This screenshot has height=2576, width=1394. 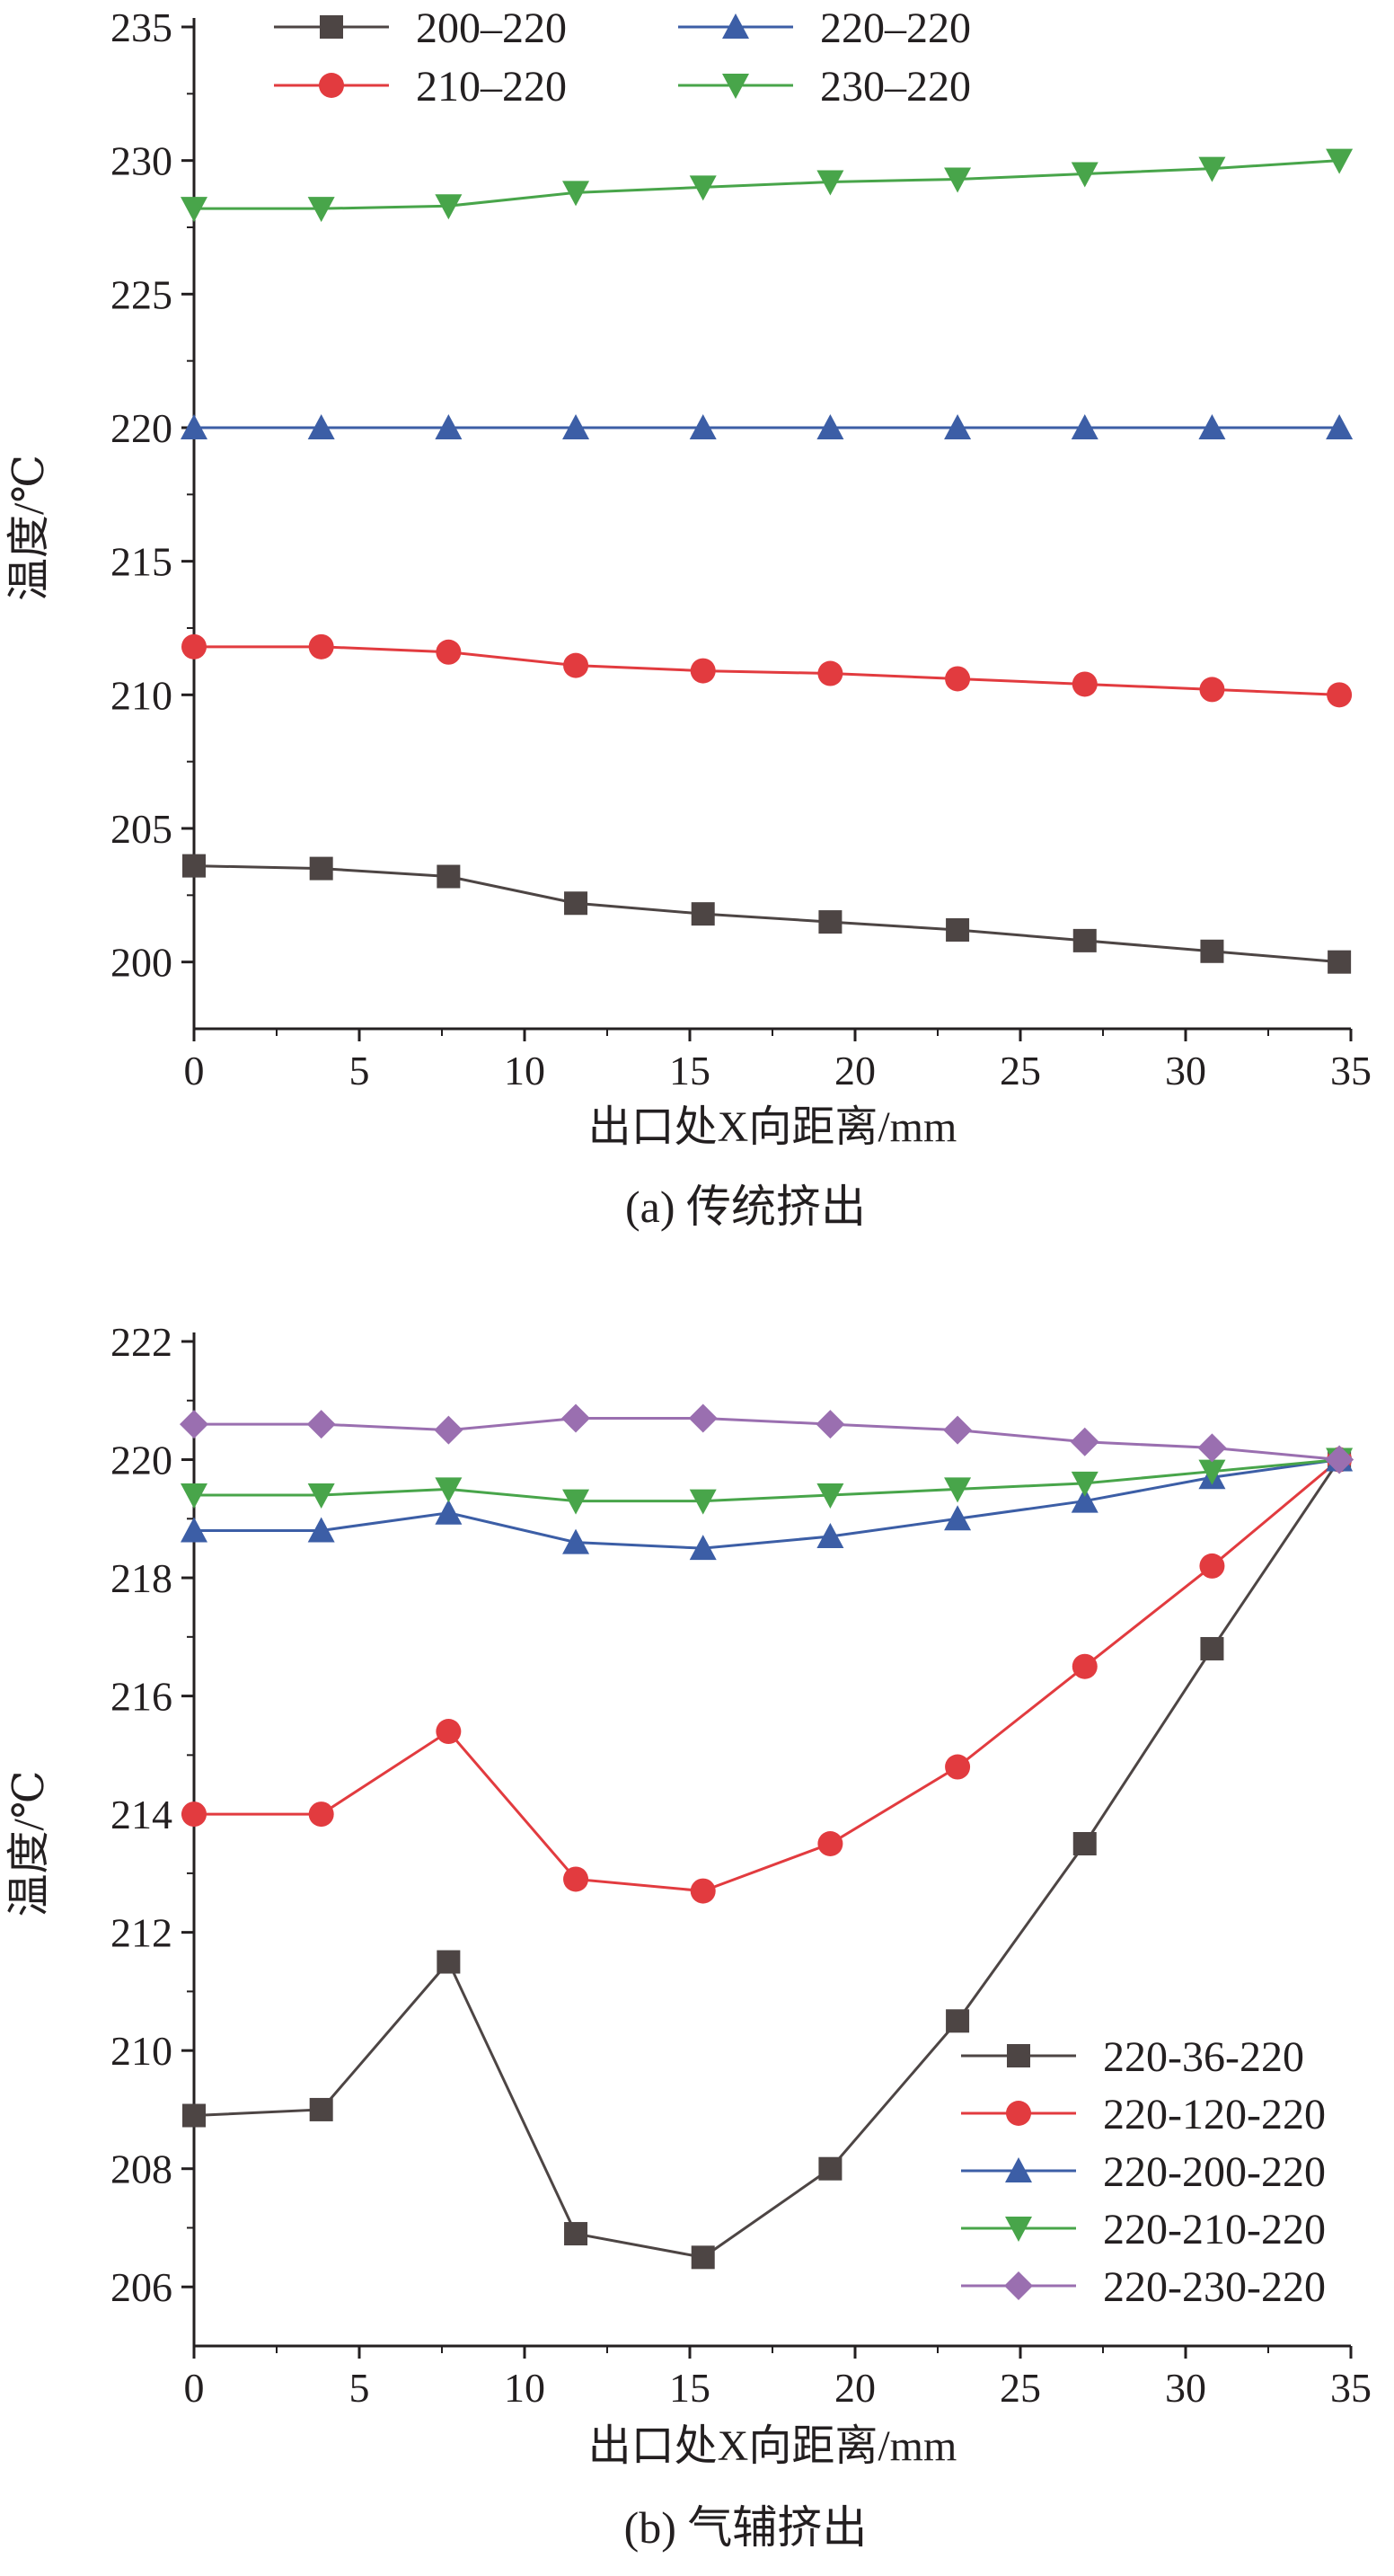 What do you see at coordinates (141, 1578) in the screenshot?
I see `y-tick-label: 218` at bounding box center [141, 1578].